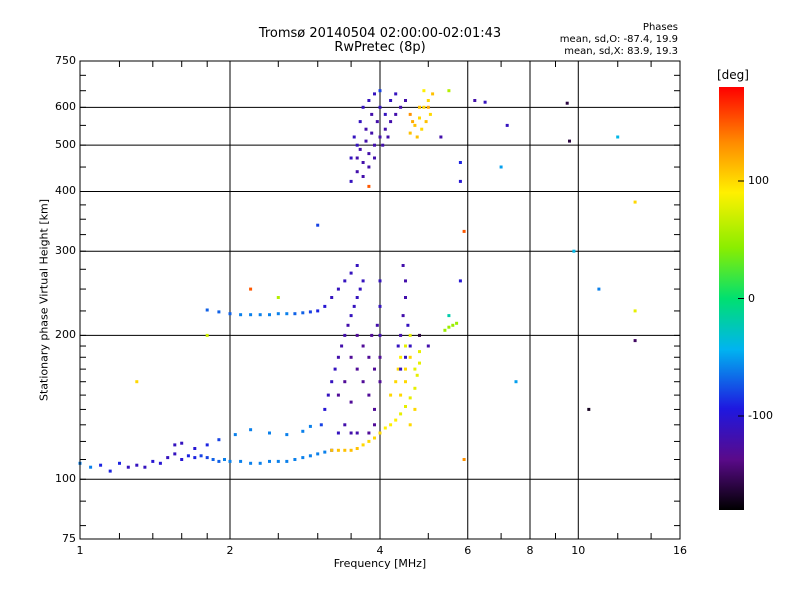 This screenshot has height=600, width=800. Describe the element at coordinates (65, 479) in the screenshot. I see `y-tick-label: 100` at that location.